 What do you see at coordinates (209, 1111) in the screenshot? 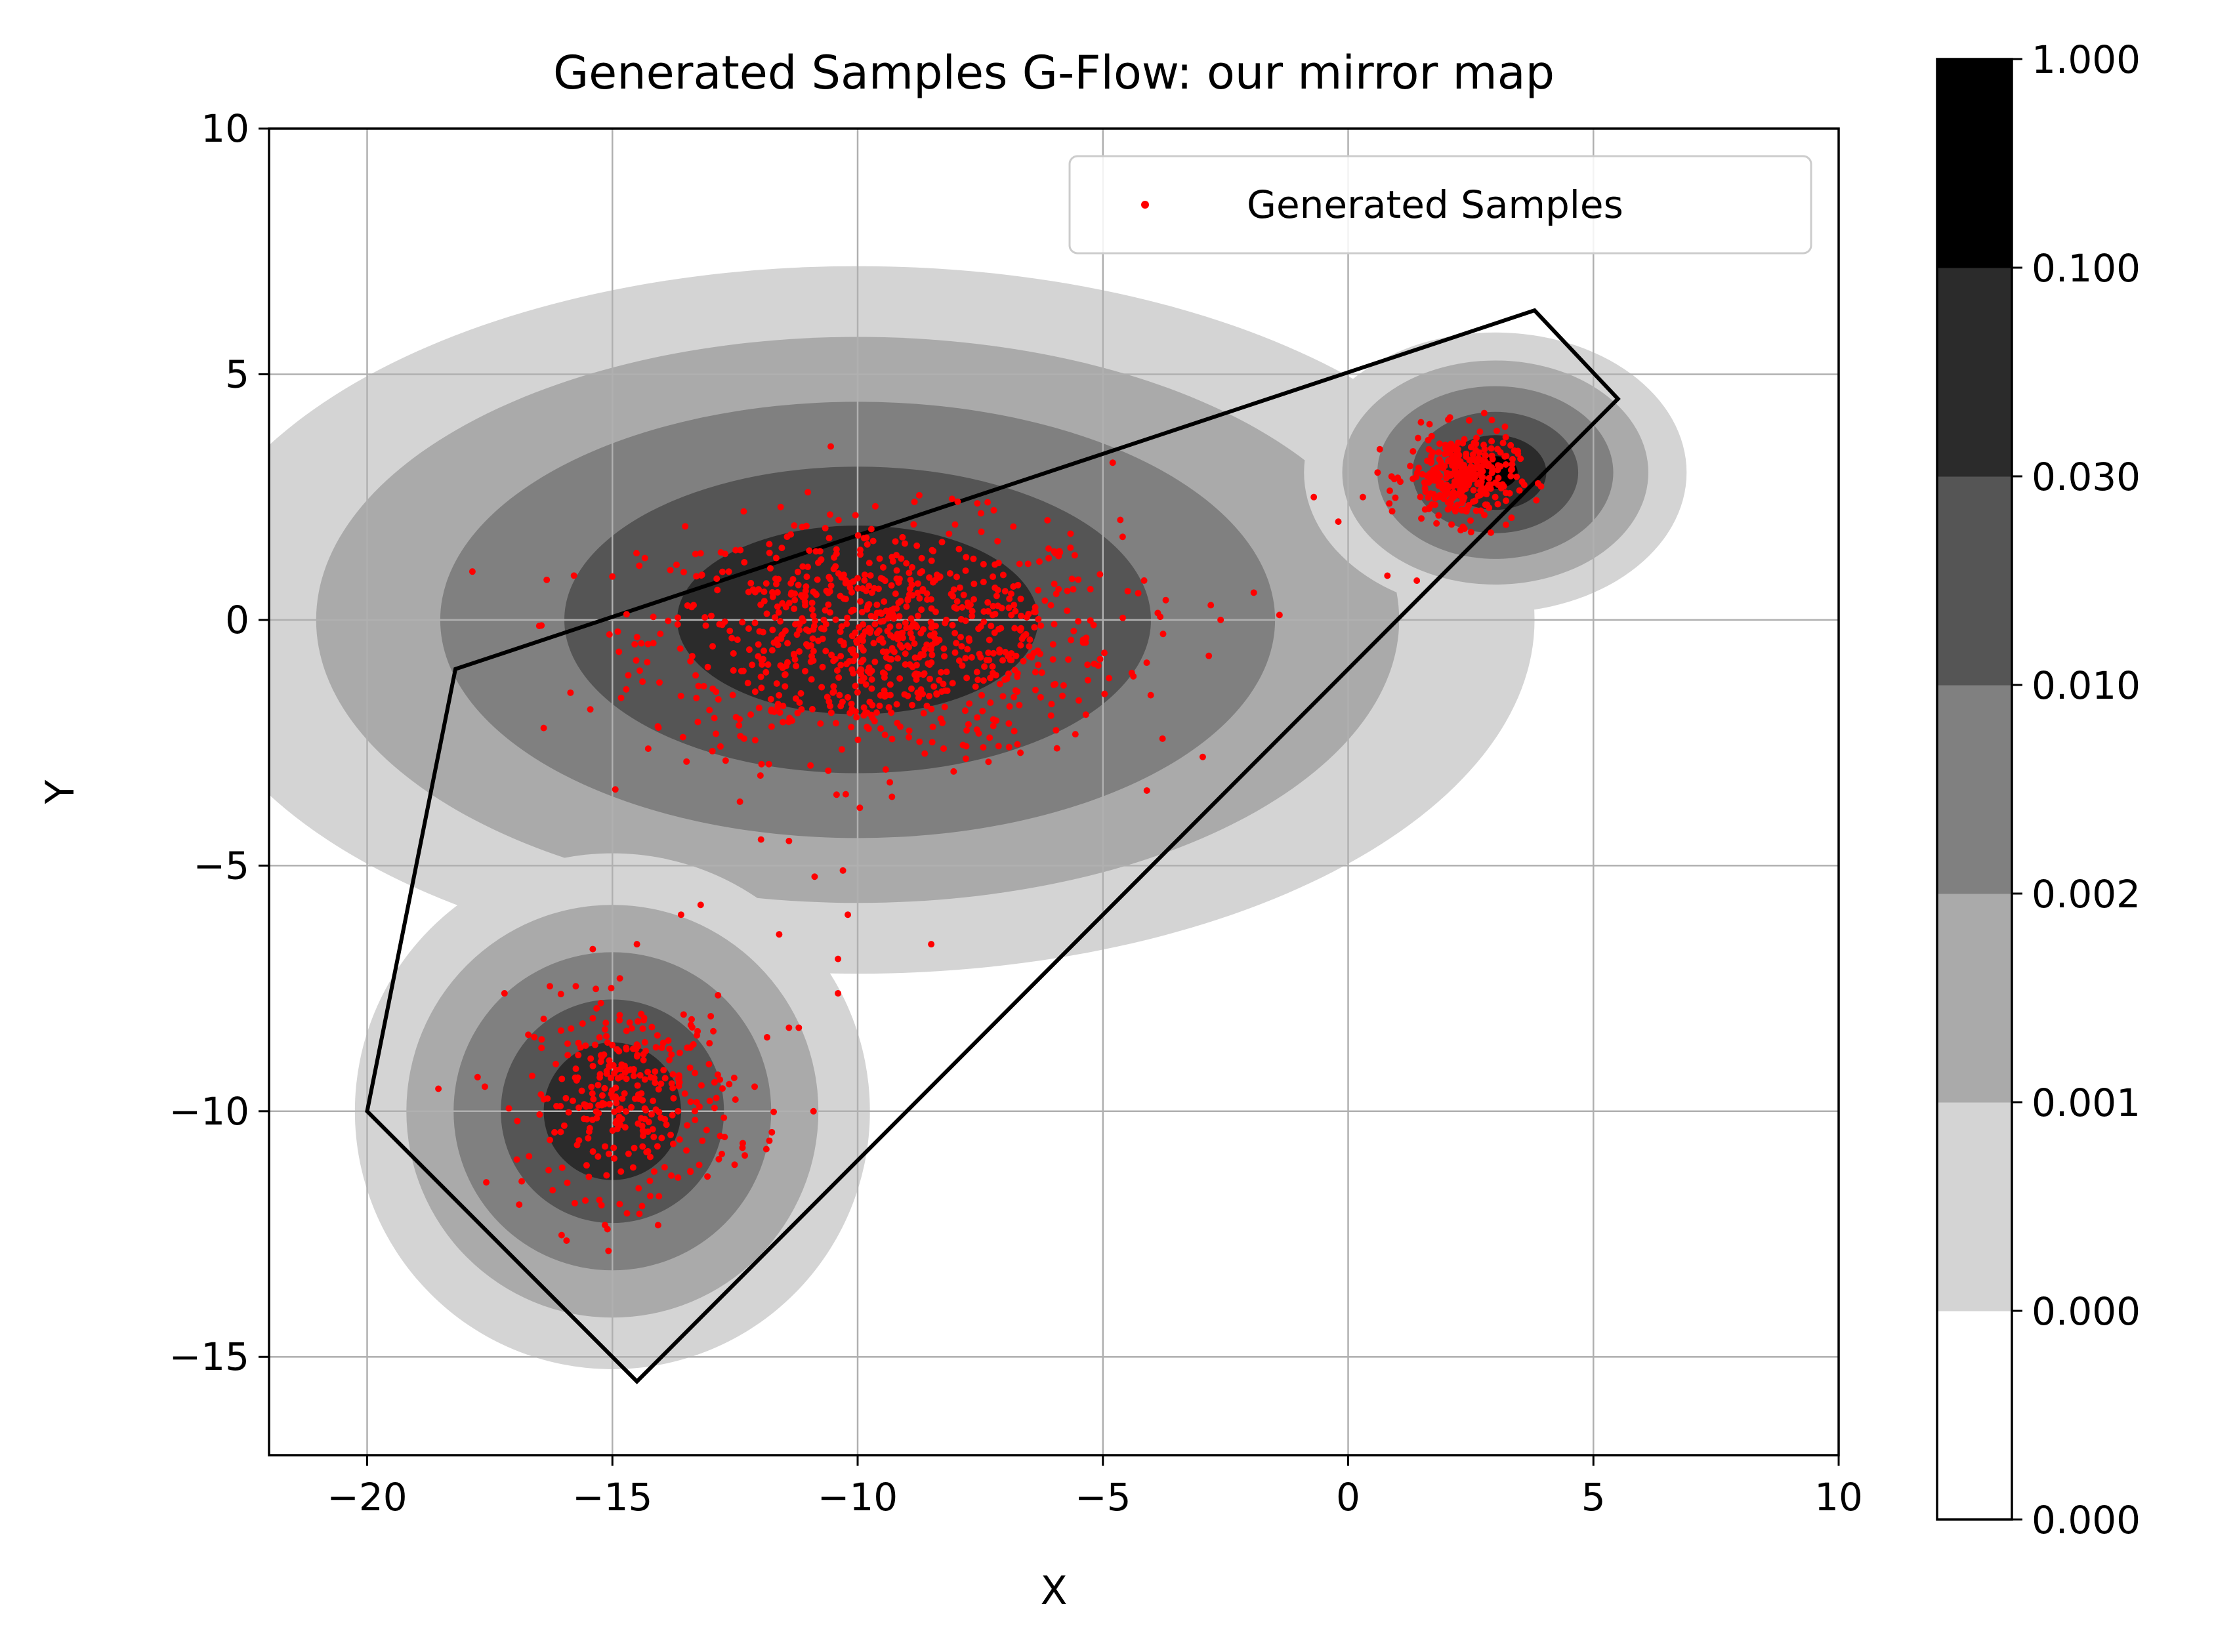
I see `y-tick-label: −10` at bounding box center [209, 1111].